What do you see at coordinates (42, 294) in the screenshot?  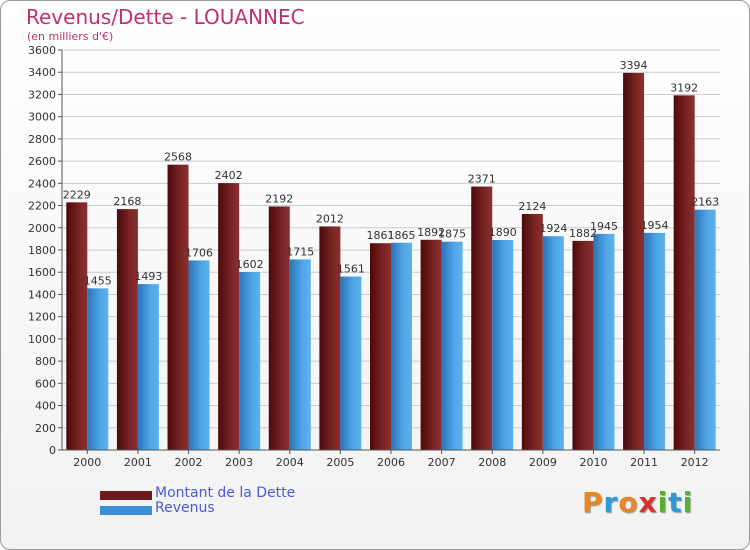 I see `y-tick-label: 1400` at bounding box center [42, 294].